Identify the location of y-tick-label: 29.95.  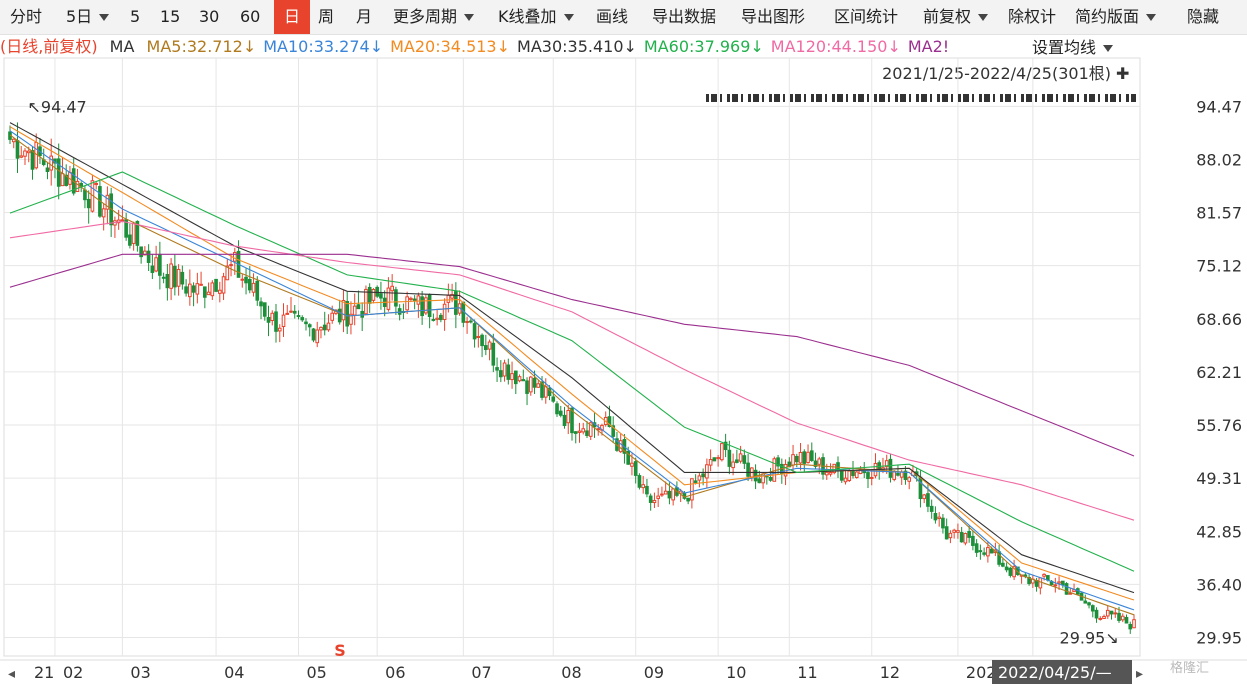
(1219, 637).